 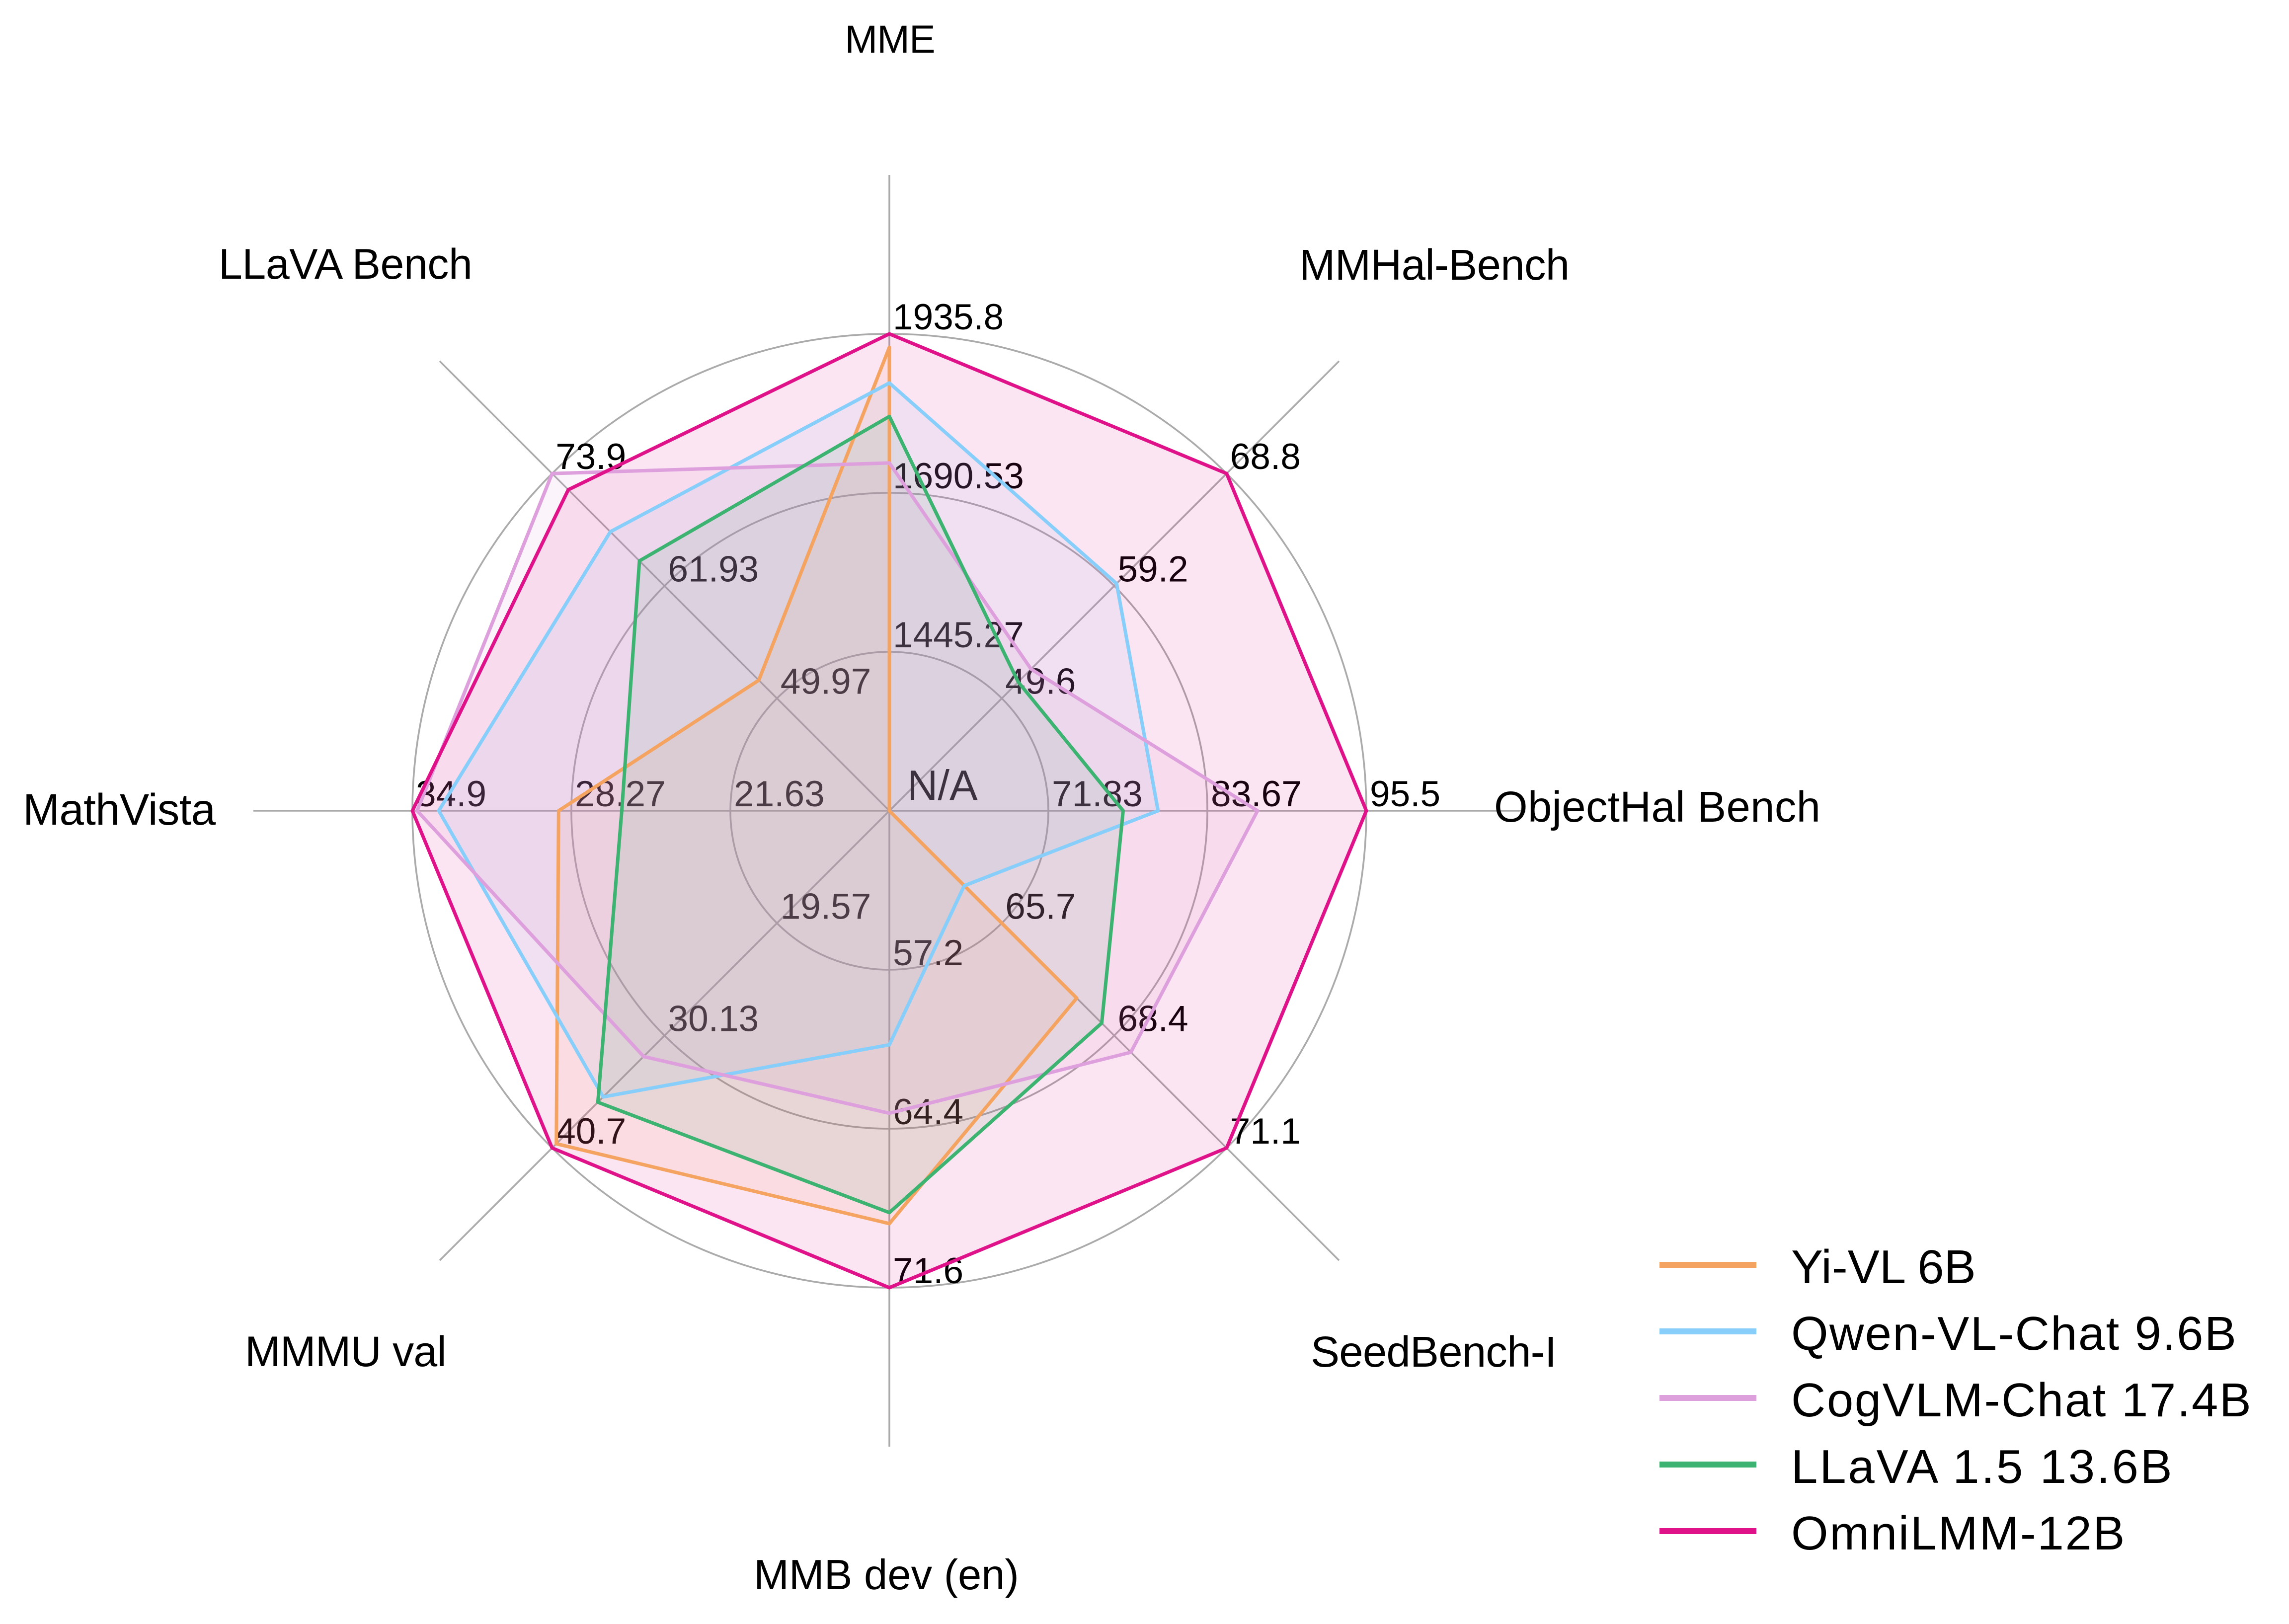 What do you see at coordinates (942, 785) in the screenshot?
I see `svg-text: N/A` at bounding box center [942, 785].